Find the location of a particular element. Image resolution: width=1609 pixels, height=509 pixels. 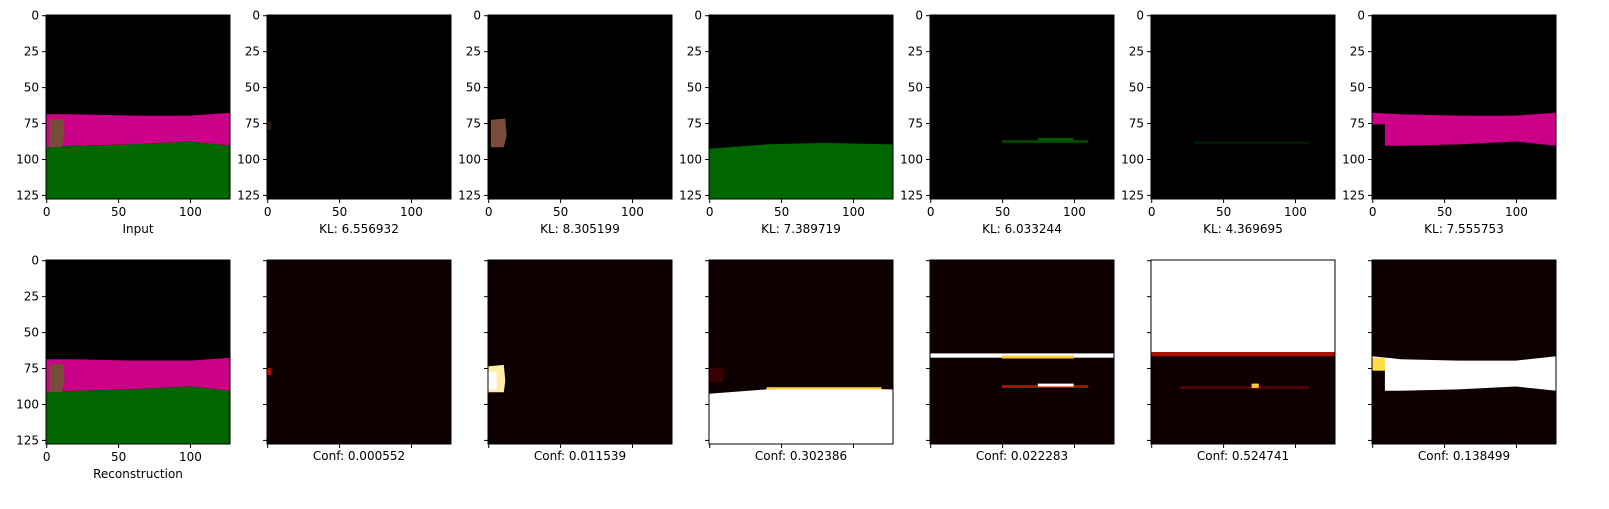

panel-caption: KL: 7.555753 is located at coordinates (1464, 229).